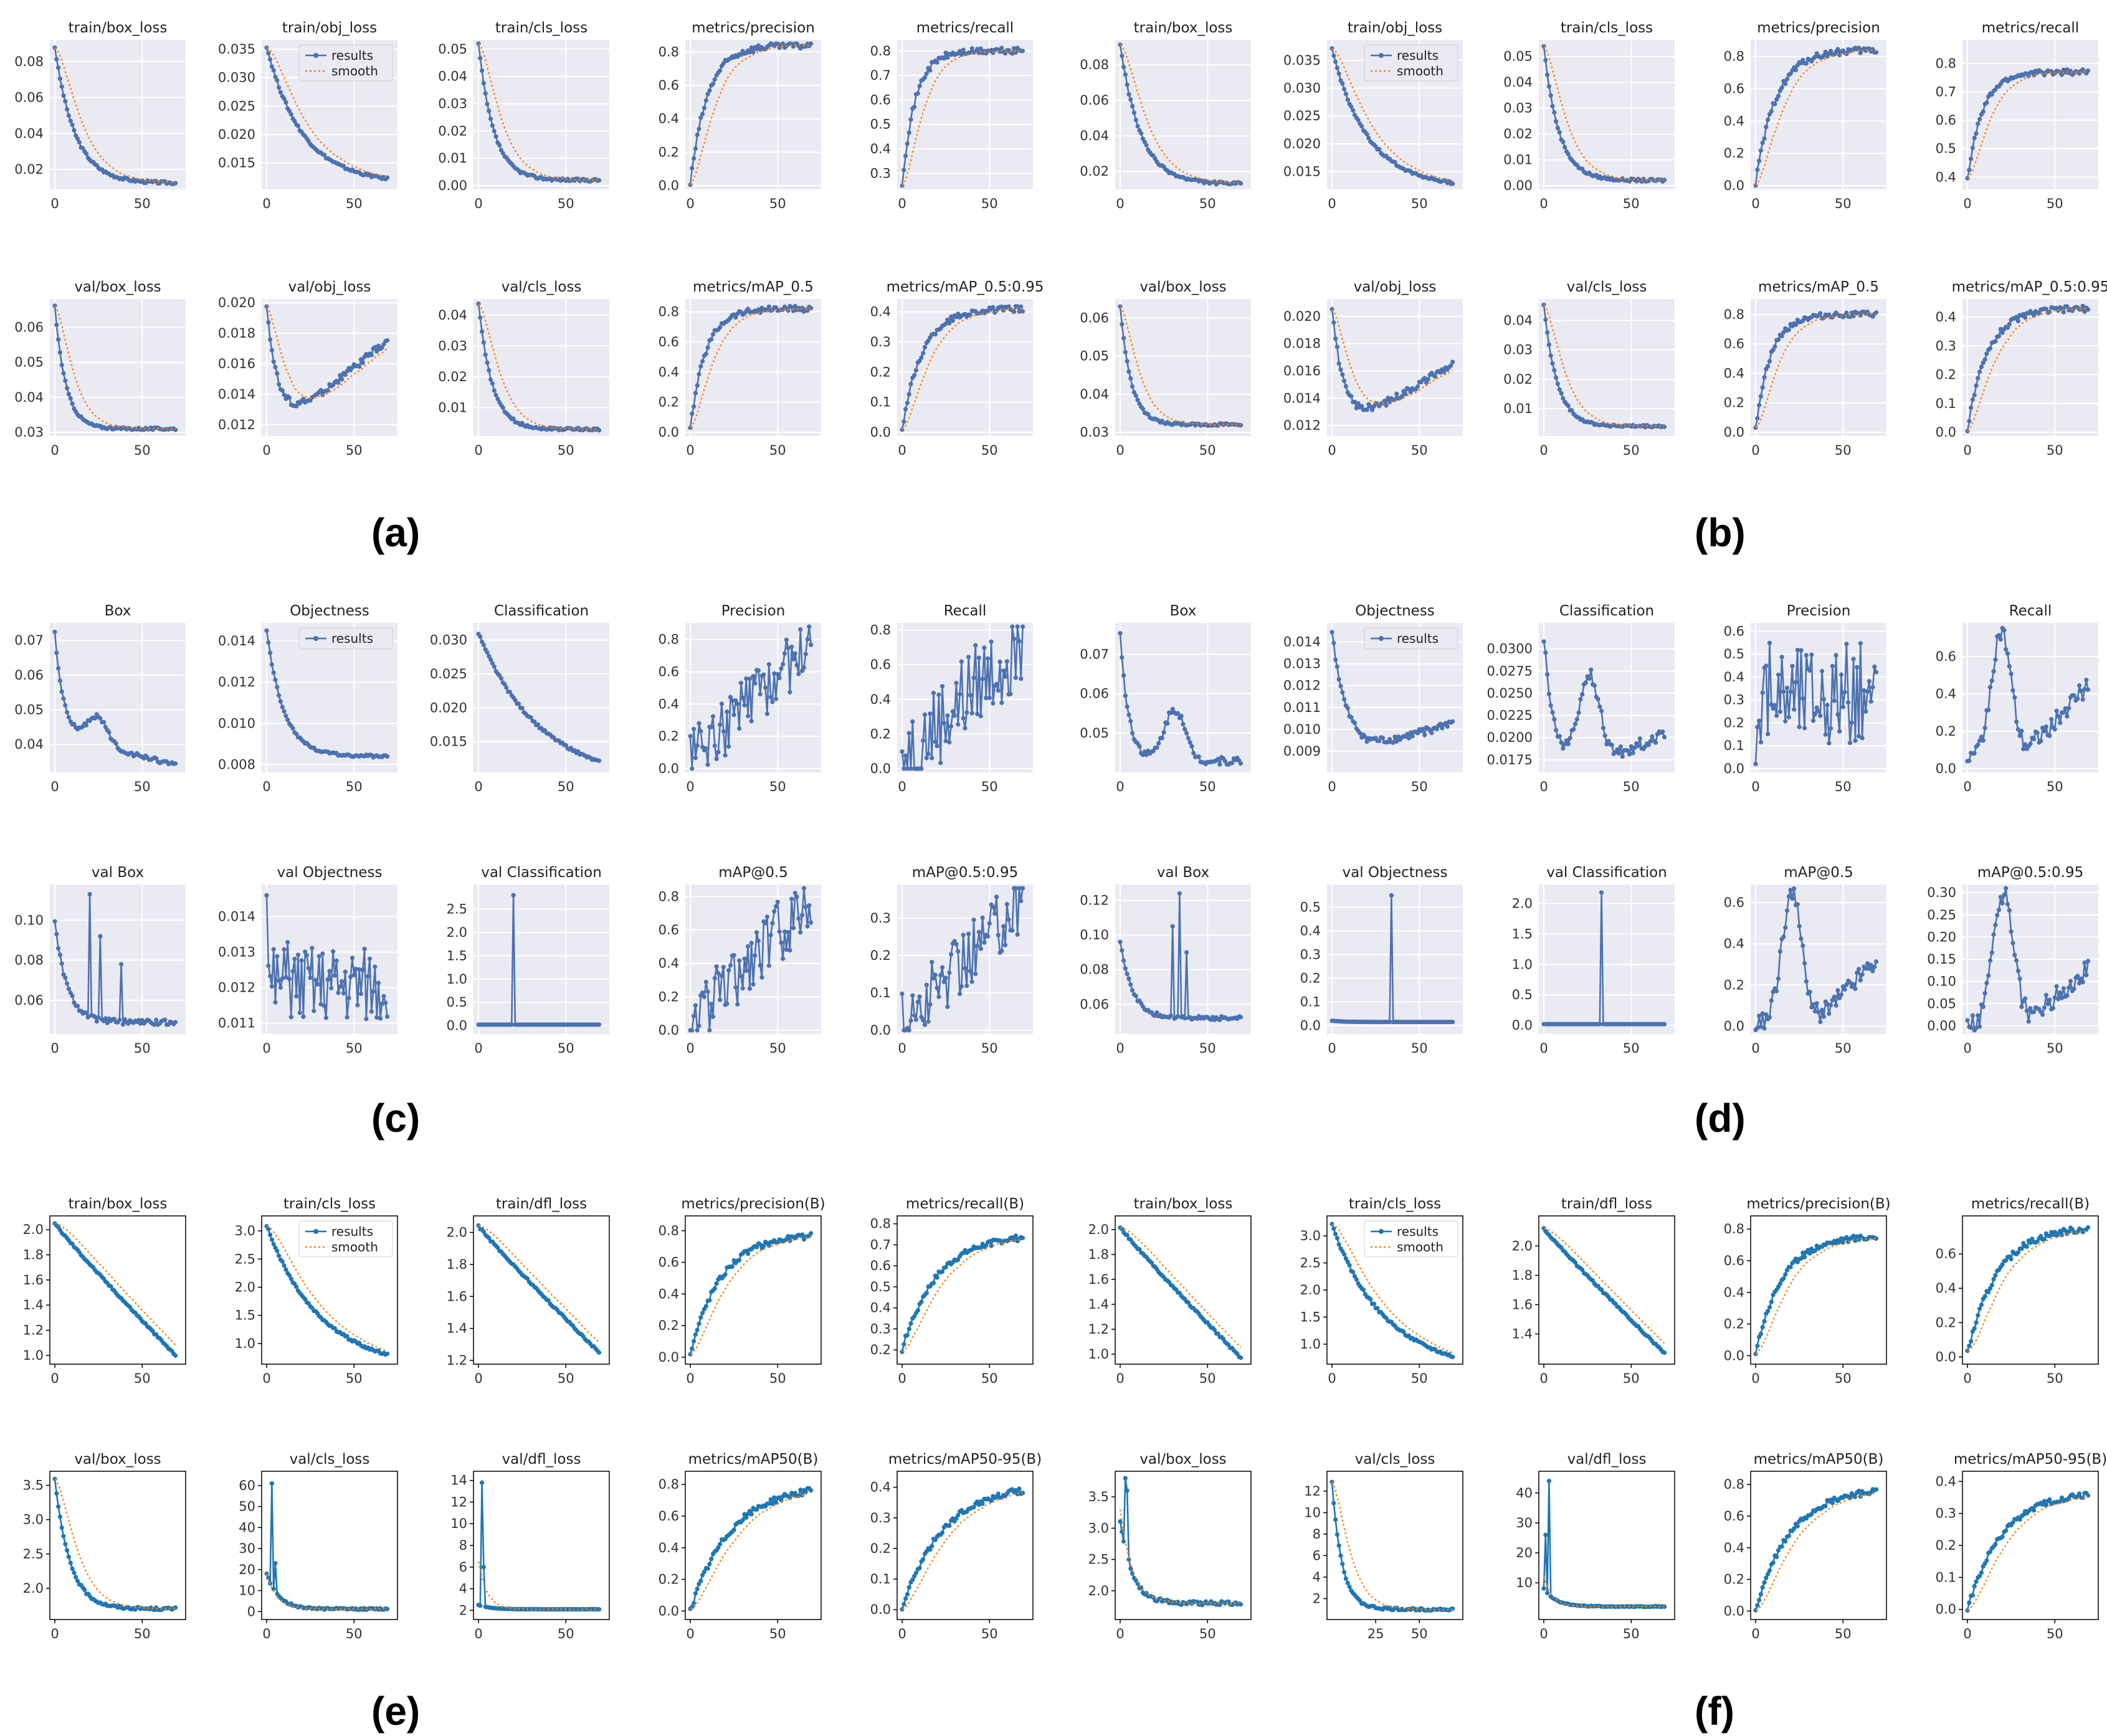 Image resolution: width=2107 pixels, height=1736 pixels. Describe the element at coordinates (1510, 715) in the screenshot. I see `y-tick-label: 0.0225` at that location.